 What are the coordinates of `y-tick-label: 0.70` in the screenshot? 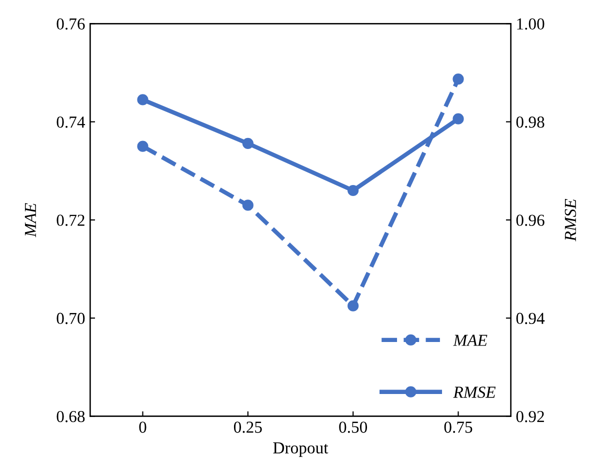 It's located at (70, 318).